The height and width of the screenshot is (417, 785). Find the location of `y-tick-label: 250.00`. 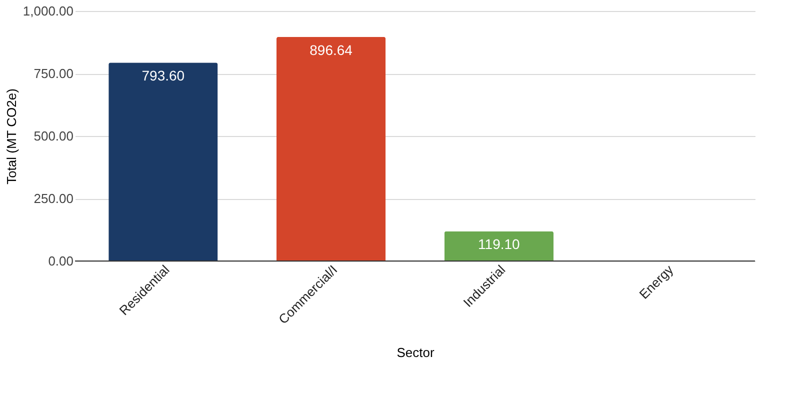

y-tick-label: 250.00 is located at coordinates (54, 198).